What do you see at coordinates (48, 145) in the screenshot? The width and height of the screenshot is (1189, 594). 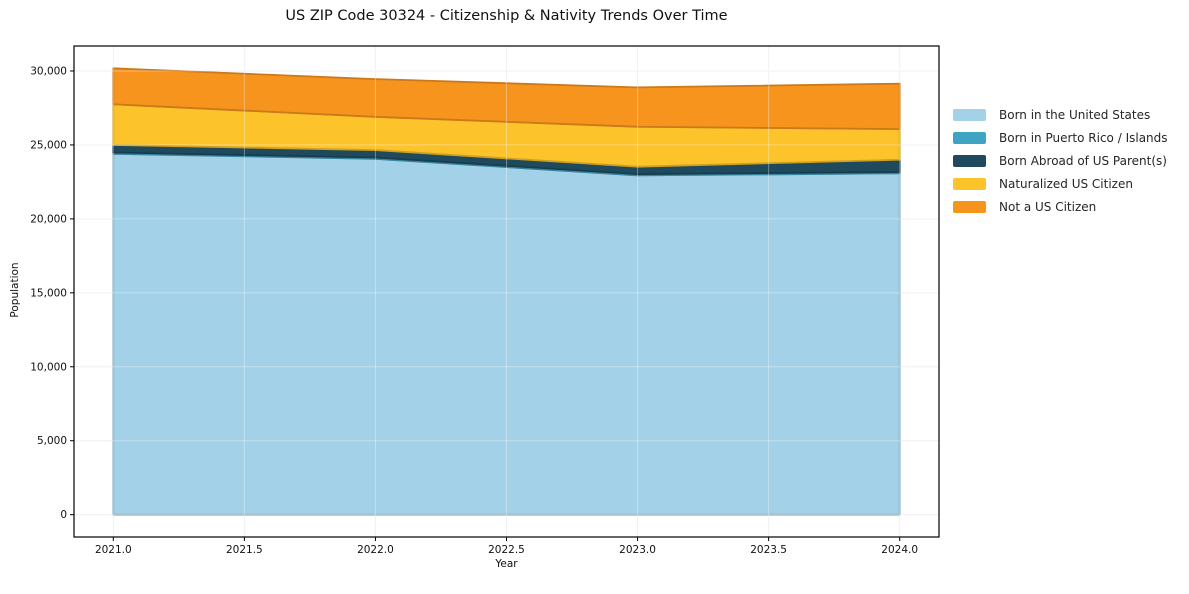 I see `y-tick-label: 25,000` at bounding box center [48, 145].